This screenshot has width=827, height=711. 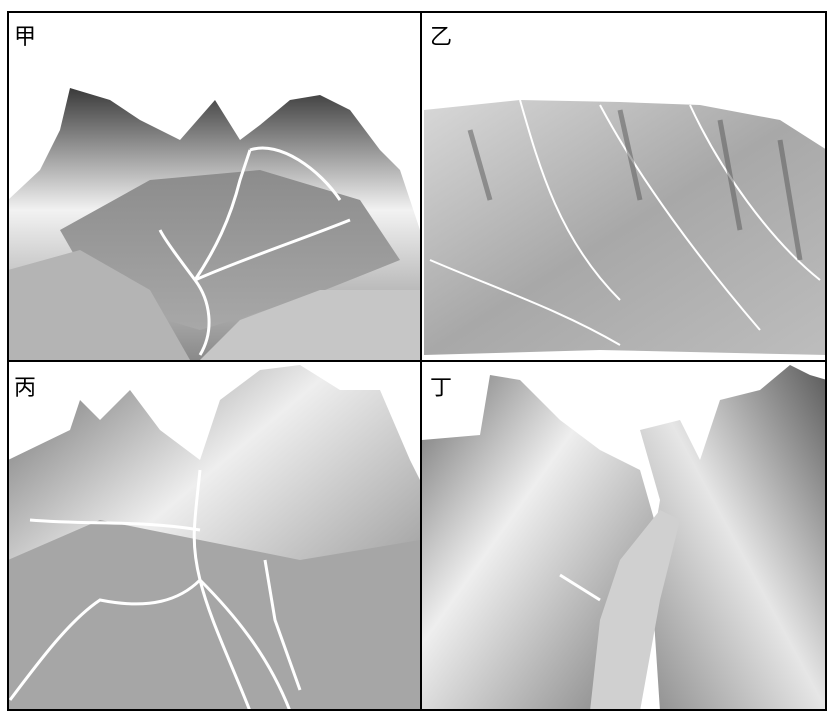 I want to click on panel-label: 乙, so click(x=441, y=37).